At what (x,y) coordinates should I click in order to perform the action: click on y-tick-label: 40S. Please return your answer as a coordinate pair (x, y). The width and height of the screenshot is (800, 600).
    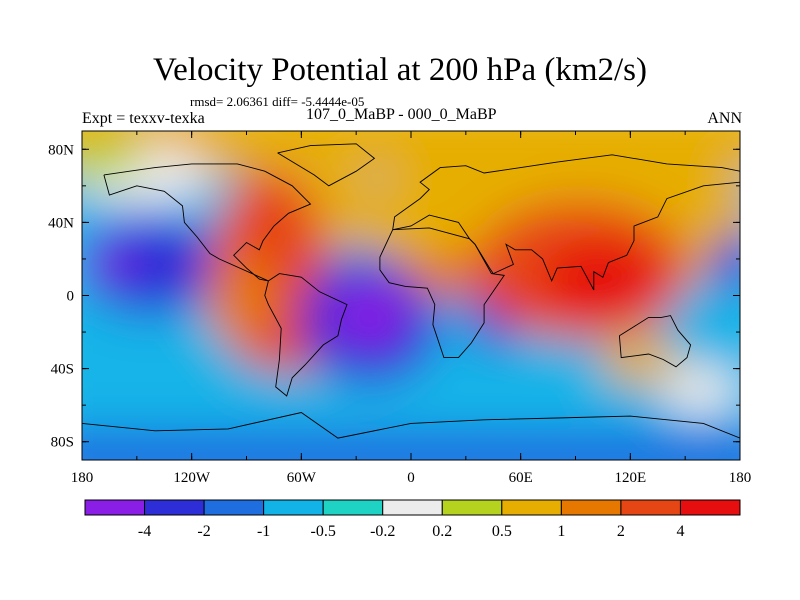
    Looking at the image, I should click on (62, 370).